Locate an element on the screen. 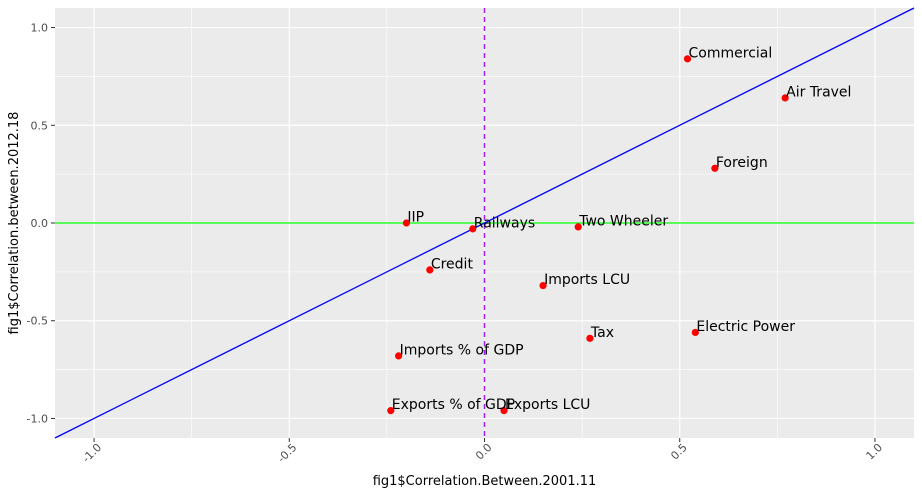 This screenshot has height=496, width=922. point-label: Imports LCU is located at coordinates (587, 280).